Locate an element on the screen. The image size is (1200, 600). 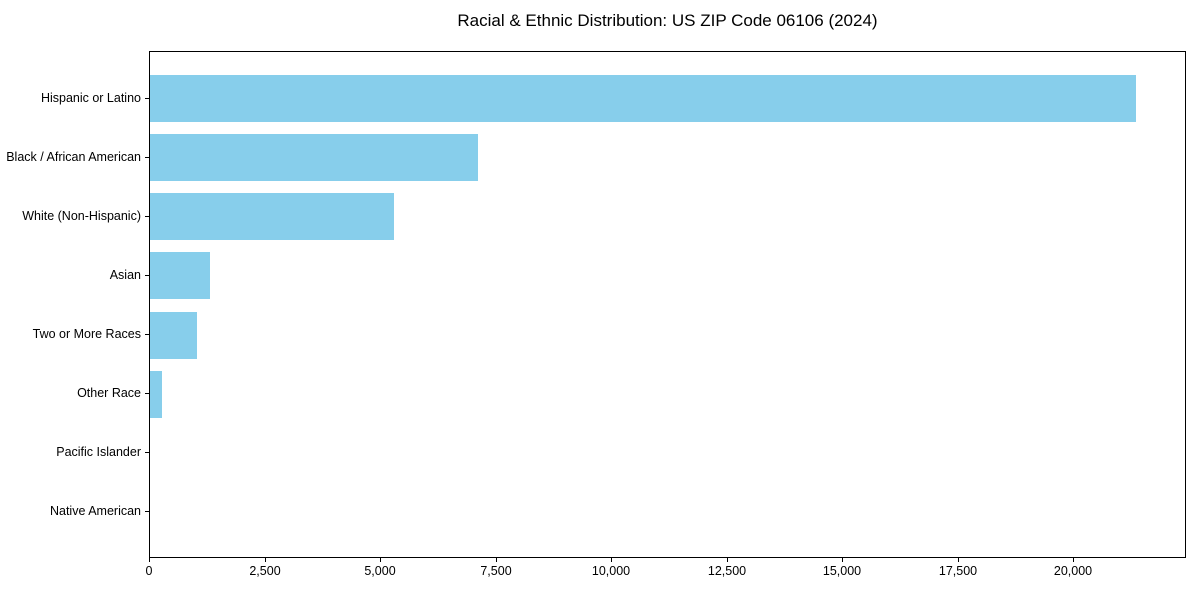
y-tick-label-white-non-hispanic: White (Non-Hispanic) is located at coordinates (81, 216).